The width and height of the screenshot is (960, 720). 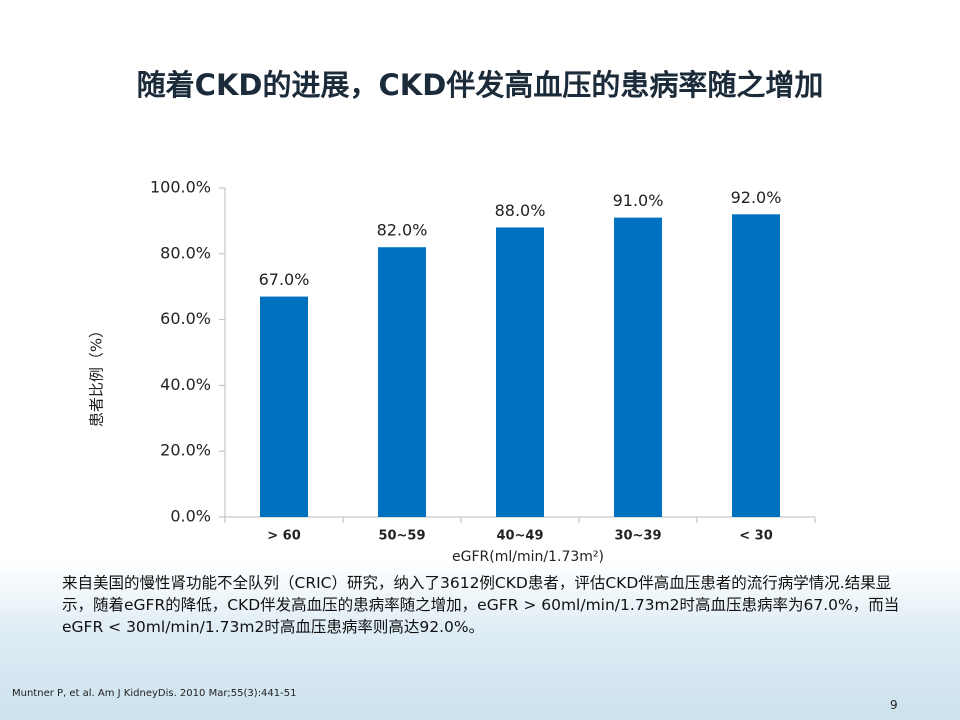 I want to click on x-tick-label: > 60, so click(x=284, y=536).